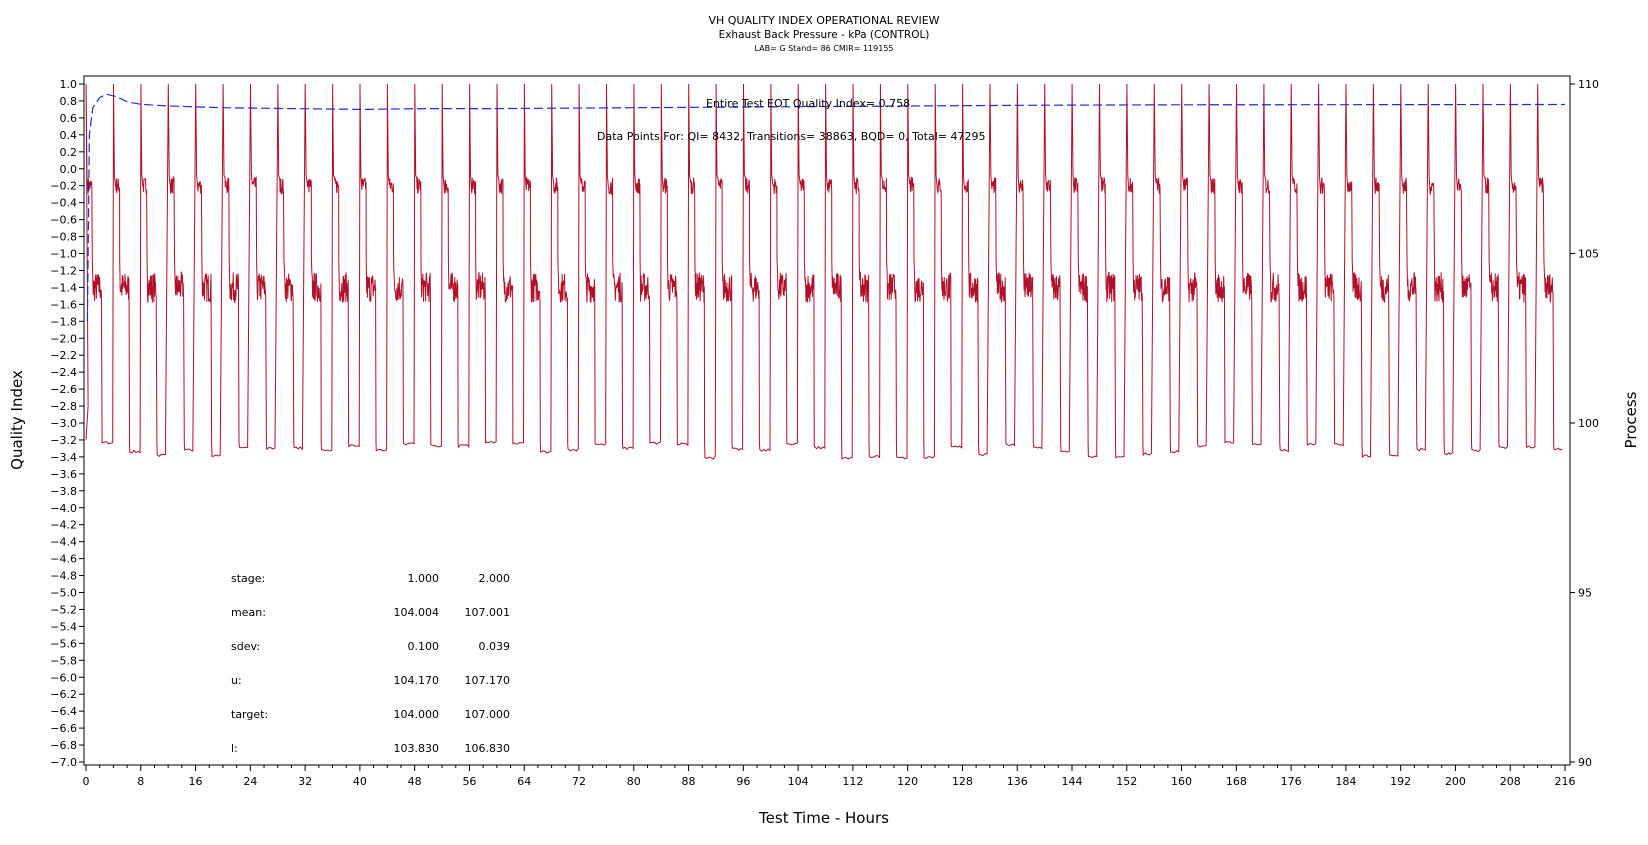 The width and height of the screenshot is (1648, 845). I want to click on y-axis-label-right: Process, so click(1631, 419).